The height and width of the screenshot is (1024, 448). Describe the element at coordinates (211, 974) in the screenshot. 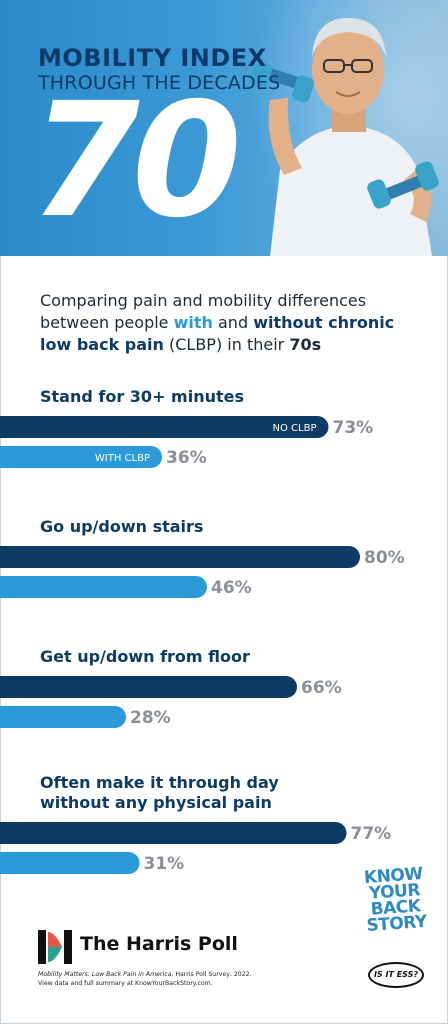

I see `source-rest: , Harris Poll Survey, 2022.` at that location.